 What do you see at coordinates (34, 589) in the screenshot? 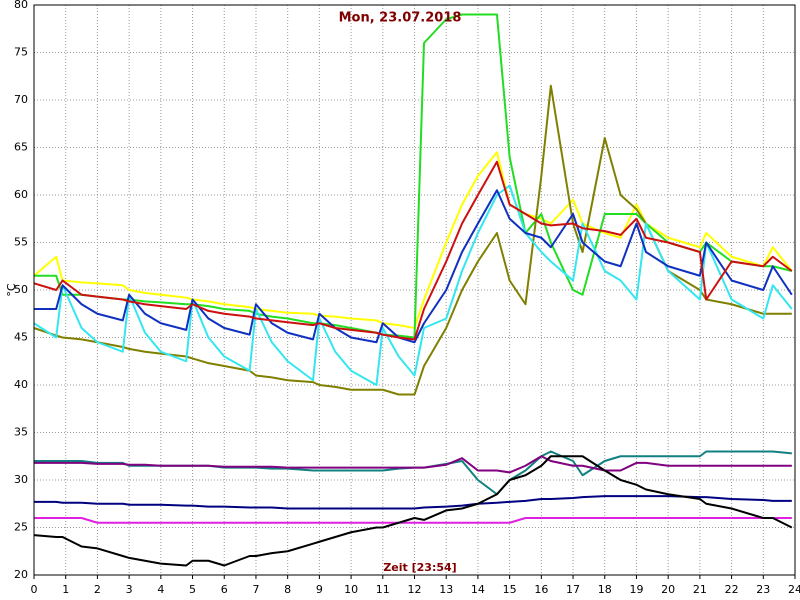
I see `x-tick-label: 0` at bounding box center [34, 589].